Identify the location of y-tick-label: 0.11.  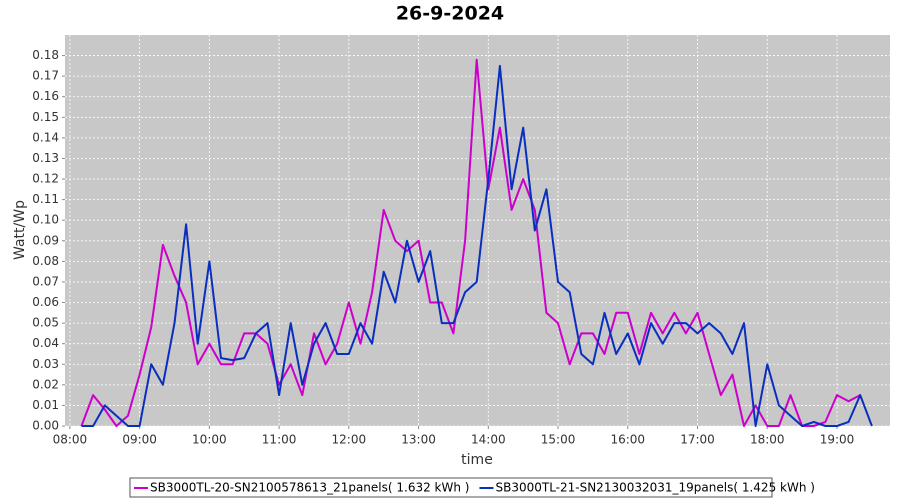
(45, 199).